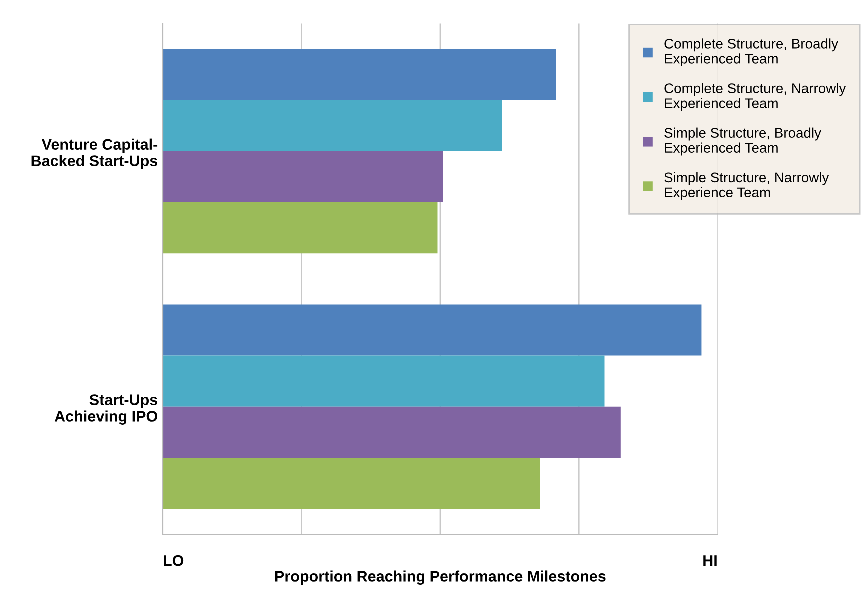  I want to click on y-tick-label: Venture Capital- Backed Start-Ups, so click(95, 154).